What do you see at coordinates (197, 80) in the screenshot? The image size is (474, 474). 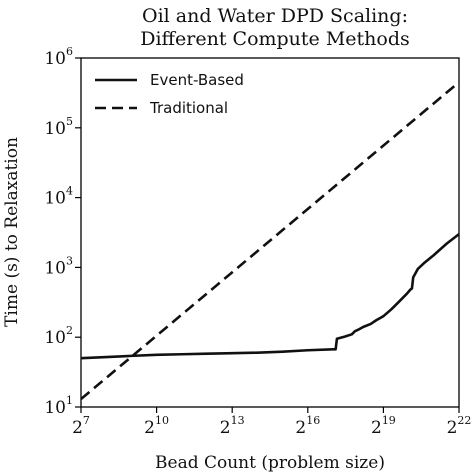 I see `legend-label: Event-Based` at bounding box center [197, 80].